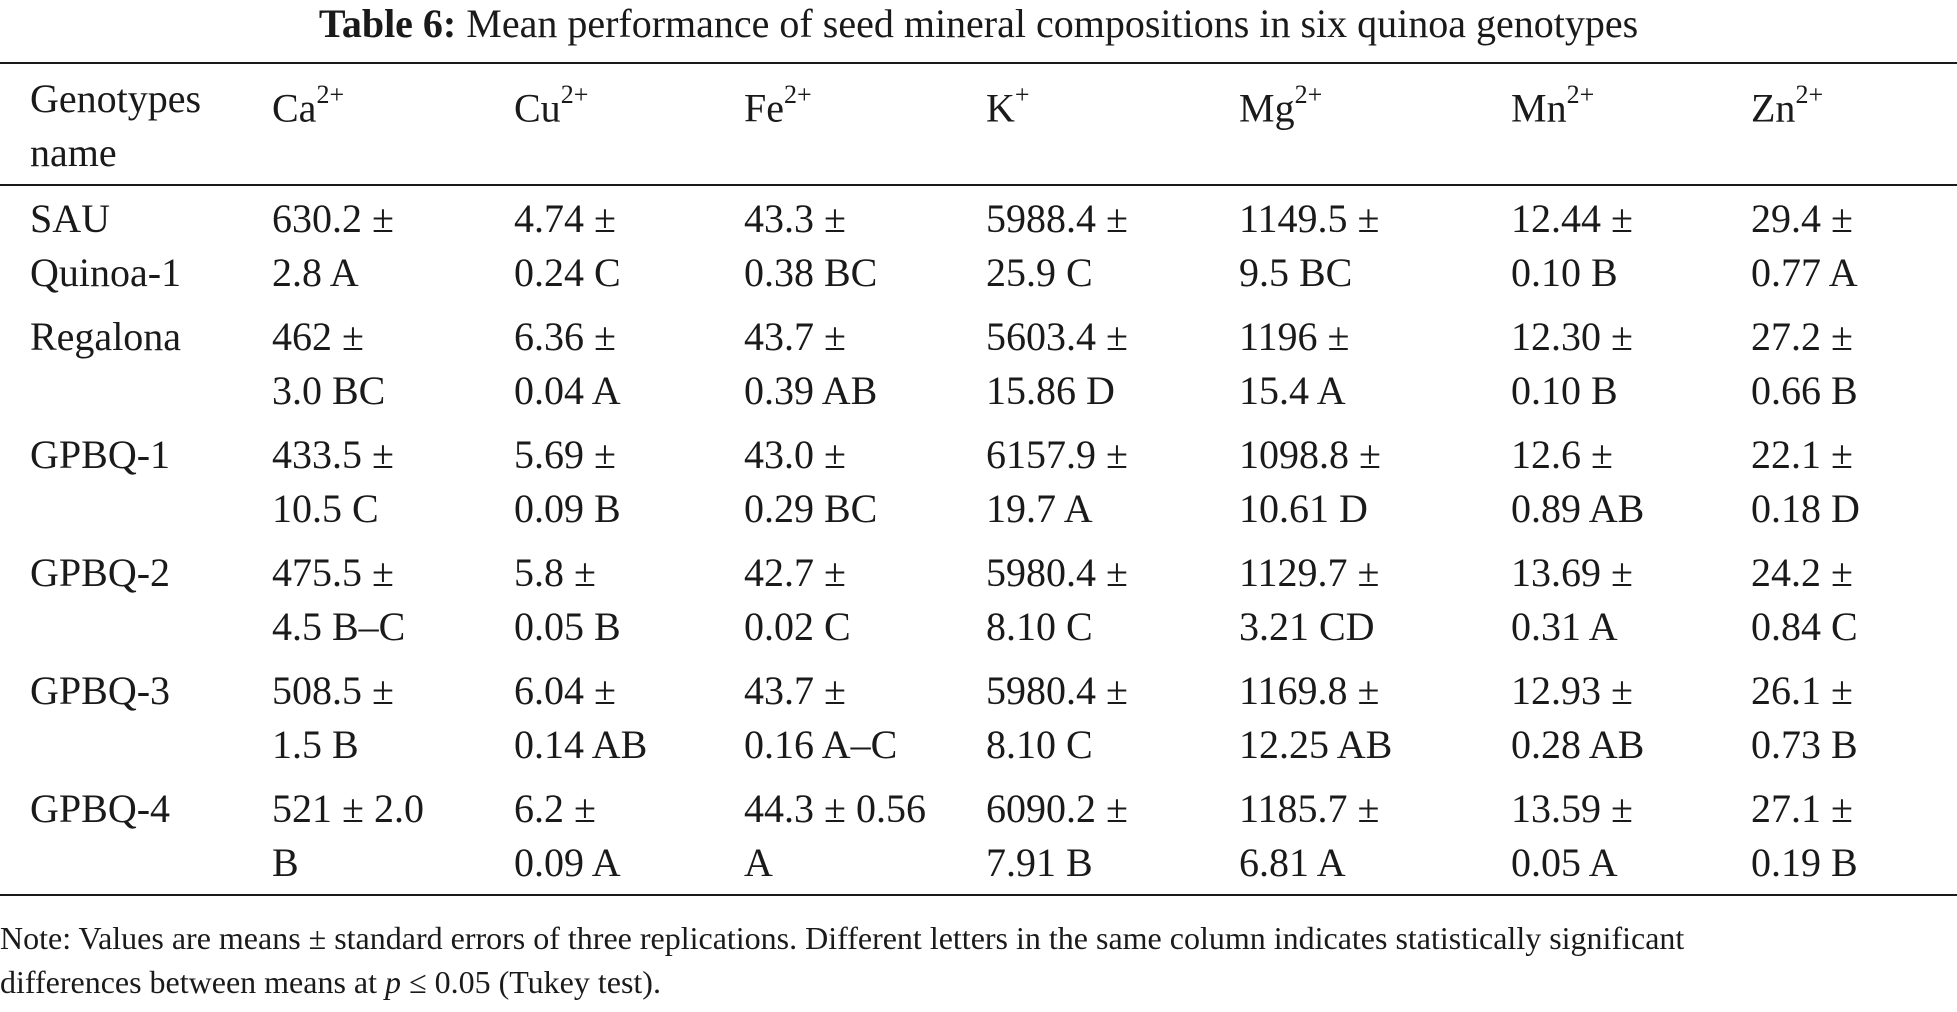  I want to click on cell-fe: 43.7 ± 0.16 A–C, so click(821, 717).